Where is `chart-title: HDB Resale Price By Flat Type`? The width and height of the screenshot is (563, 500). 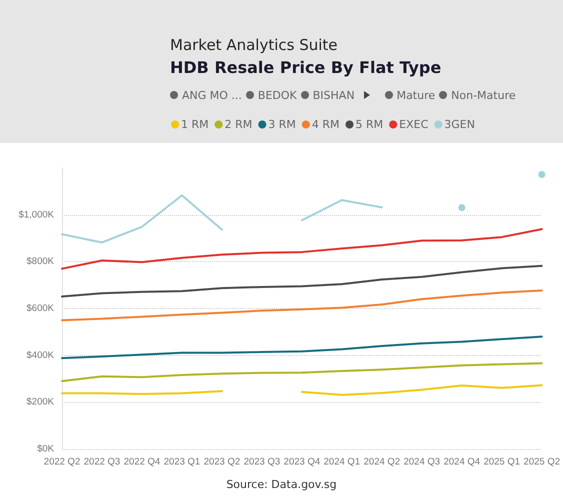 chart-title: HDB Resale Price By Flat Type is located at coordinates (306, 67).